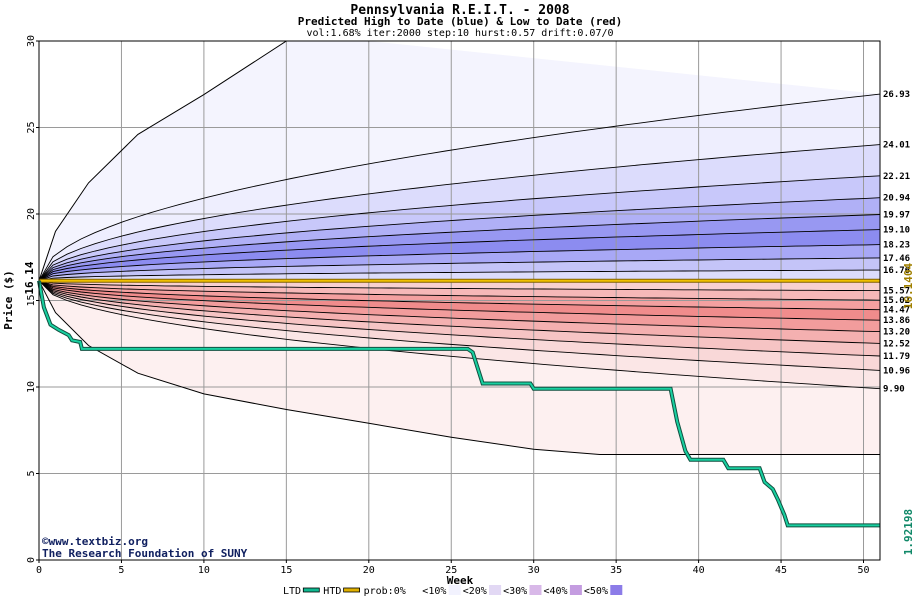 This screenshot has height=600, width=920. Describe the element at coordinates (896, 216) in the screenshot. I see `end-value-label: 19.97` at that location.